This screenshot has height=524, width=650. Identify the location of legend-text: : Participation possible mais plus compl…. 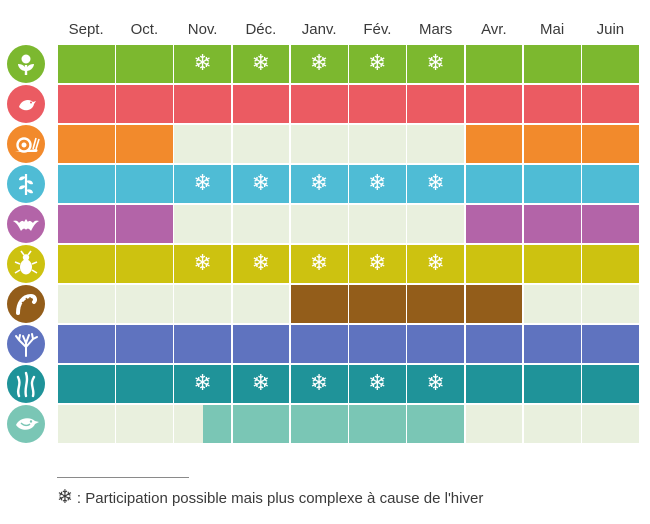
(280, 498).